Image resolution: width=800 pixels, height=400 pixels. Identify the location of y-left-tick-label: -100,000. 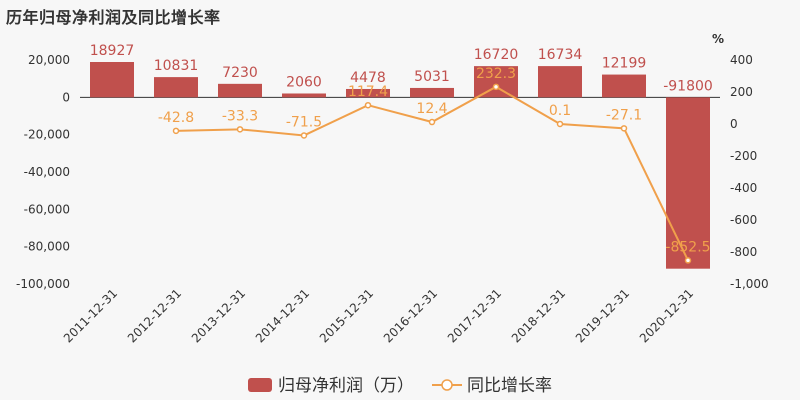
(43, 284).